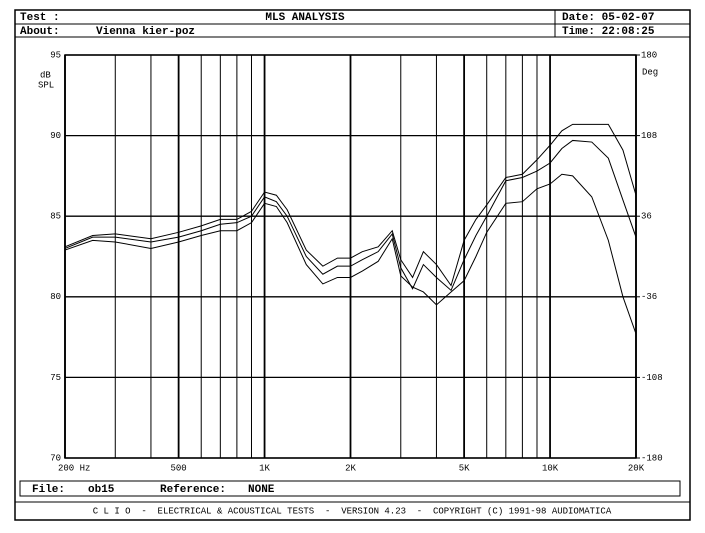 Image resolution: width=705 pixels, height=533 pixels. Describe the element at coordinates (179, 468) in the screenshot. I see `x-tick-label: 500` at that location.